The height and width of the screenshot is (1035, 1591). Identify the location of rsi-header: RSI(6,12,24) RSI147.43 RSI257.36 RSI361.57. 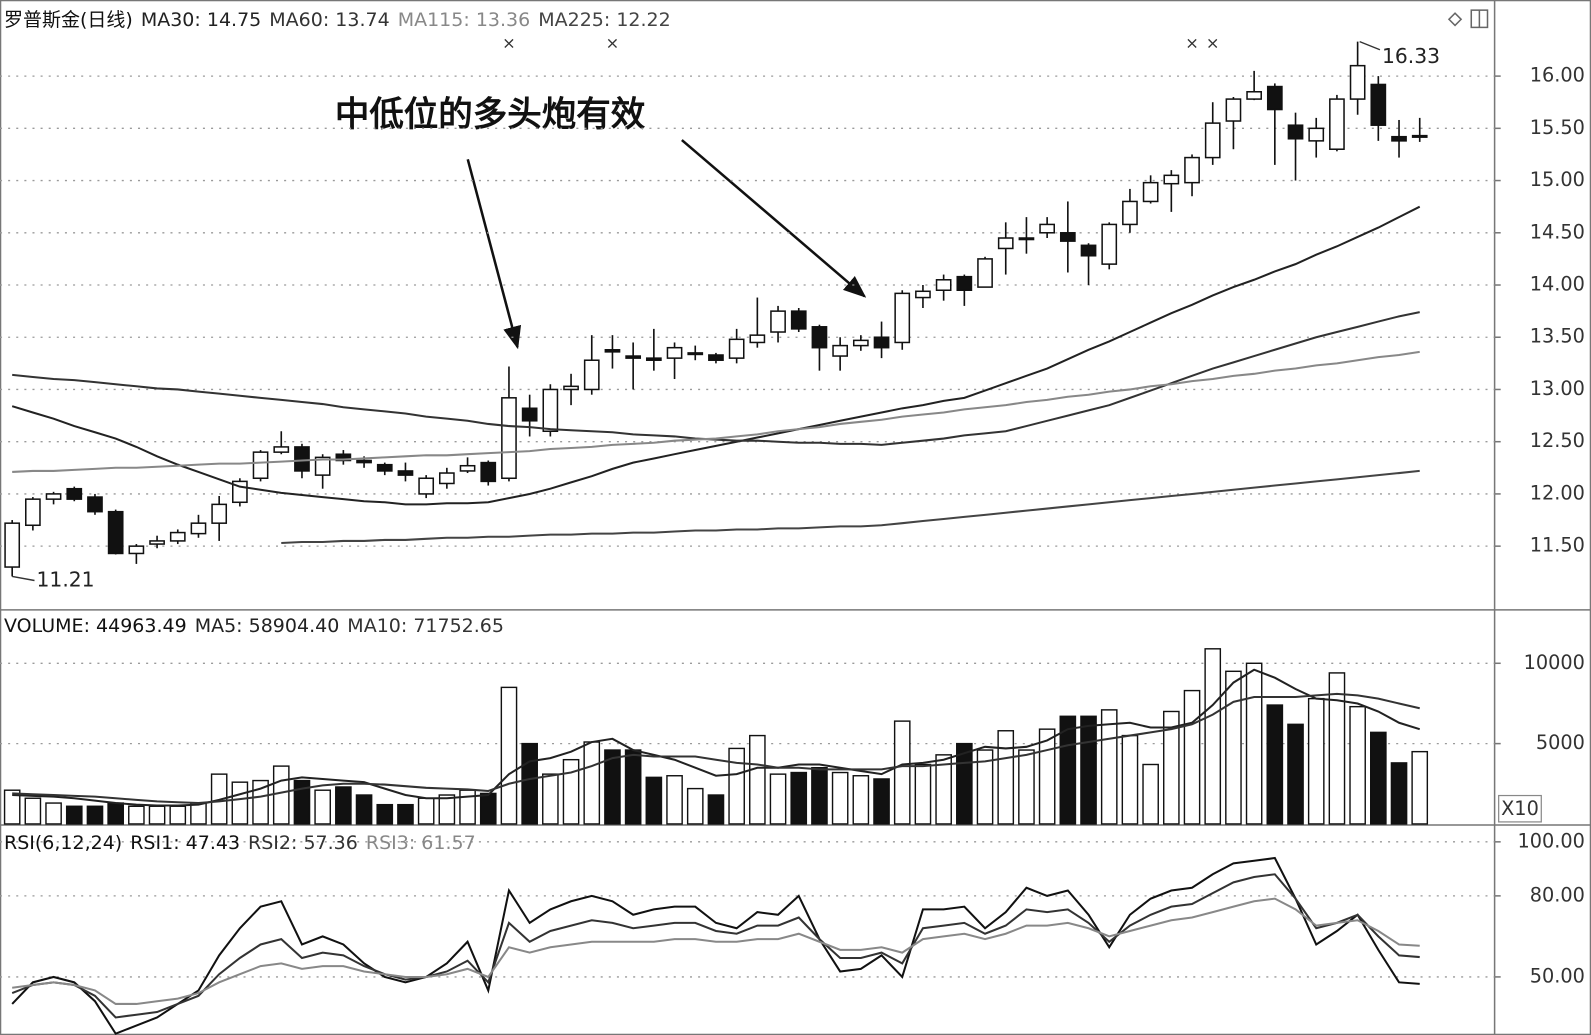
(244, 843).